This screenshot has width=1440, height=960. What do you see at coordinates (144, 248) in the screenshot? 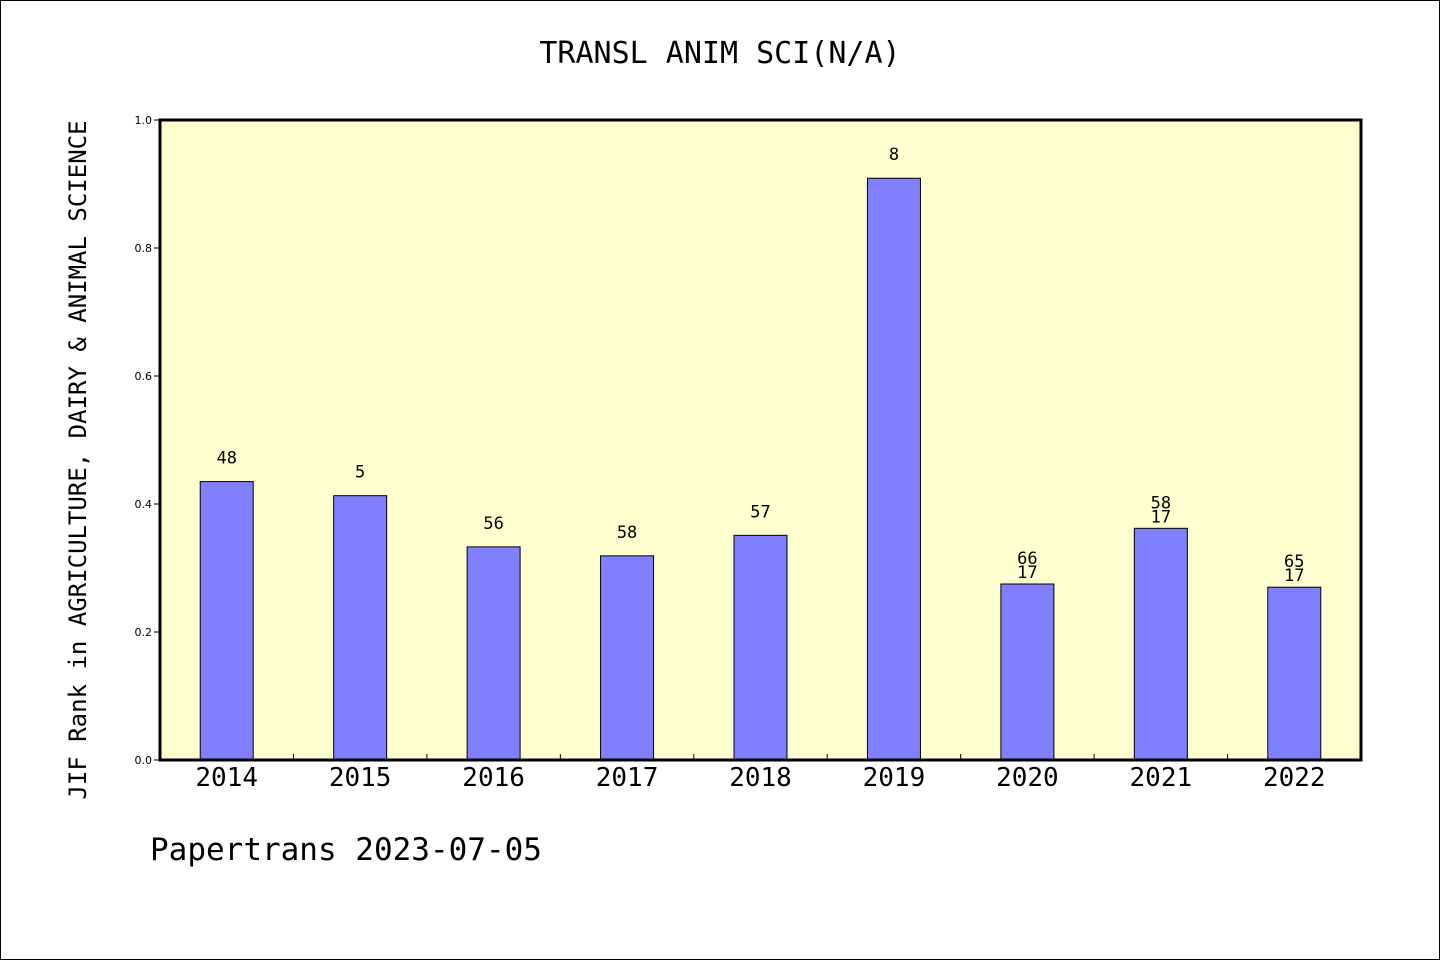
I see `y-tick-label-4: 0.8` at bounding box center [144, 248].